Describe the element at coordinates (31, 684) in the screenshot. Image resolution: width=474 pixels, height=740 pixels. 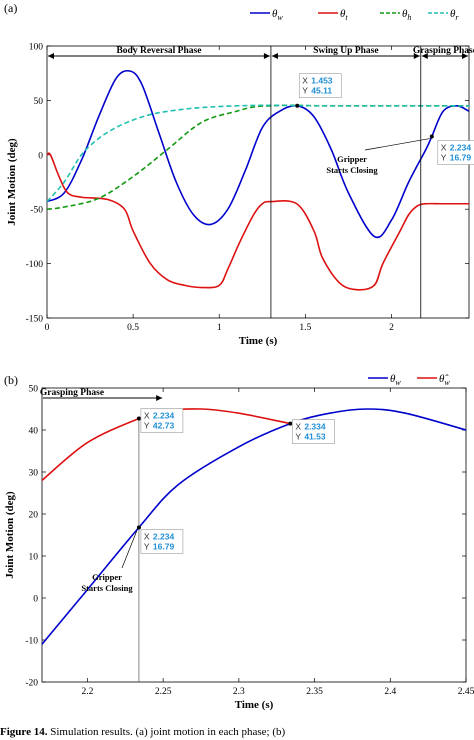
I see `y-tick-label: -20` at that location.